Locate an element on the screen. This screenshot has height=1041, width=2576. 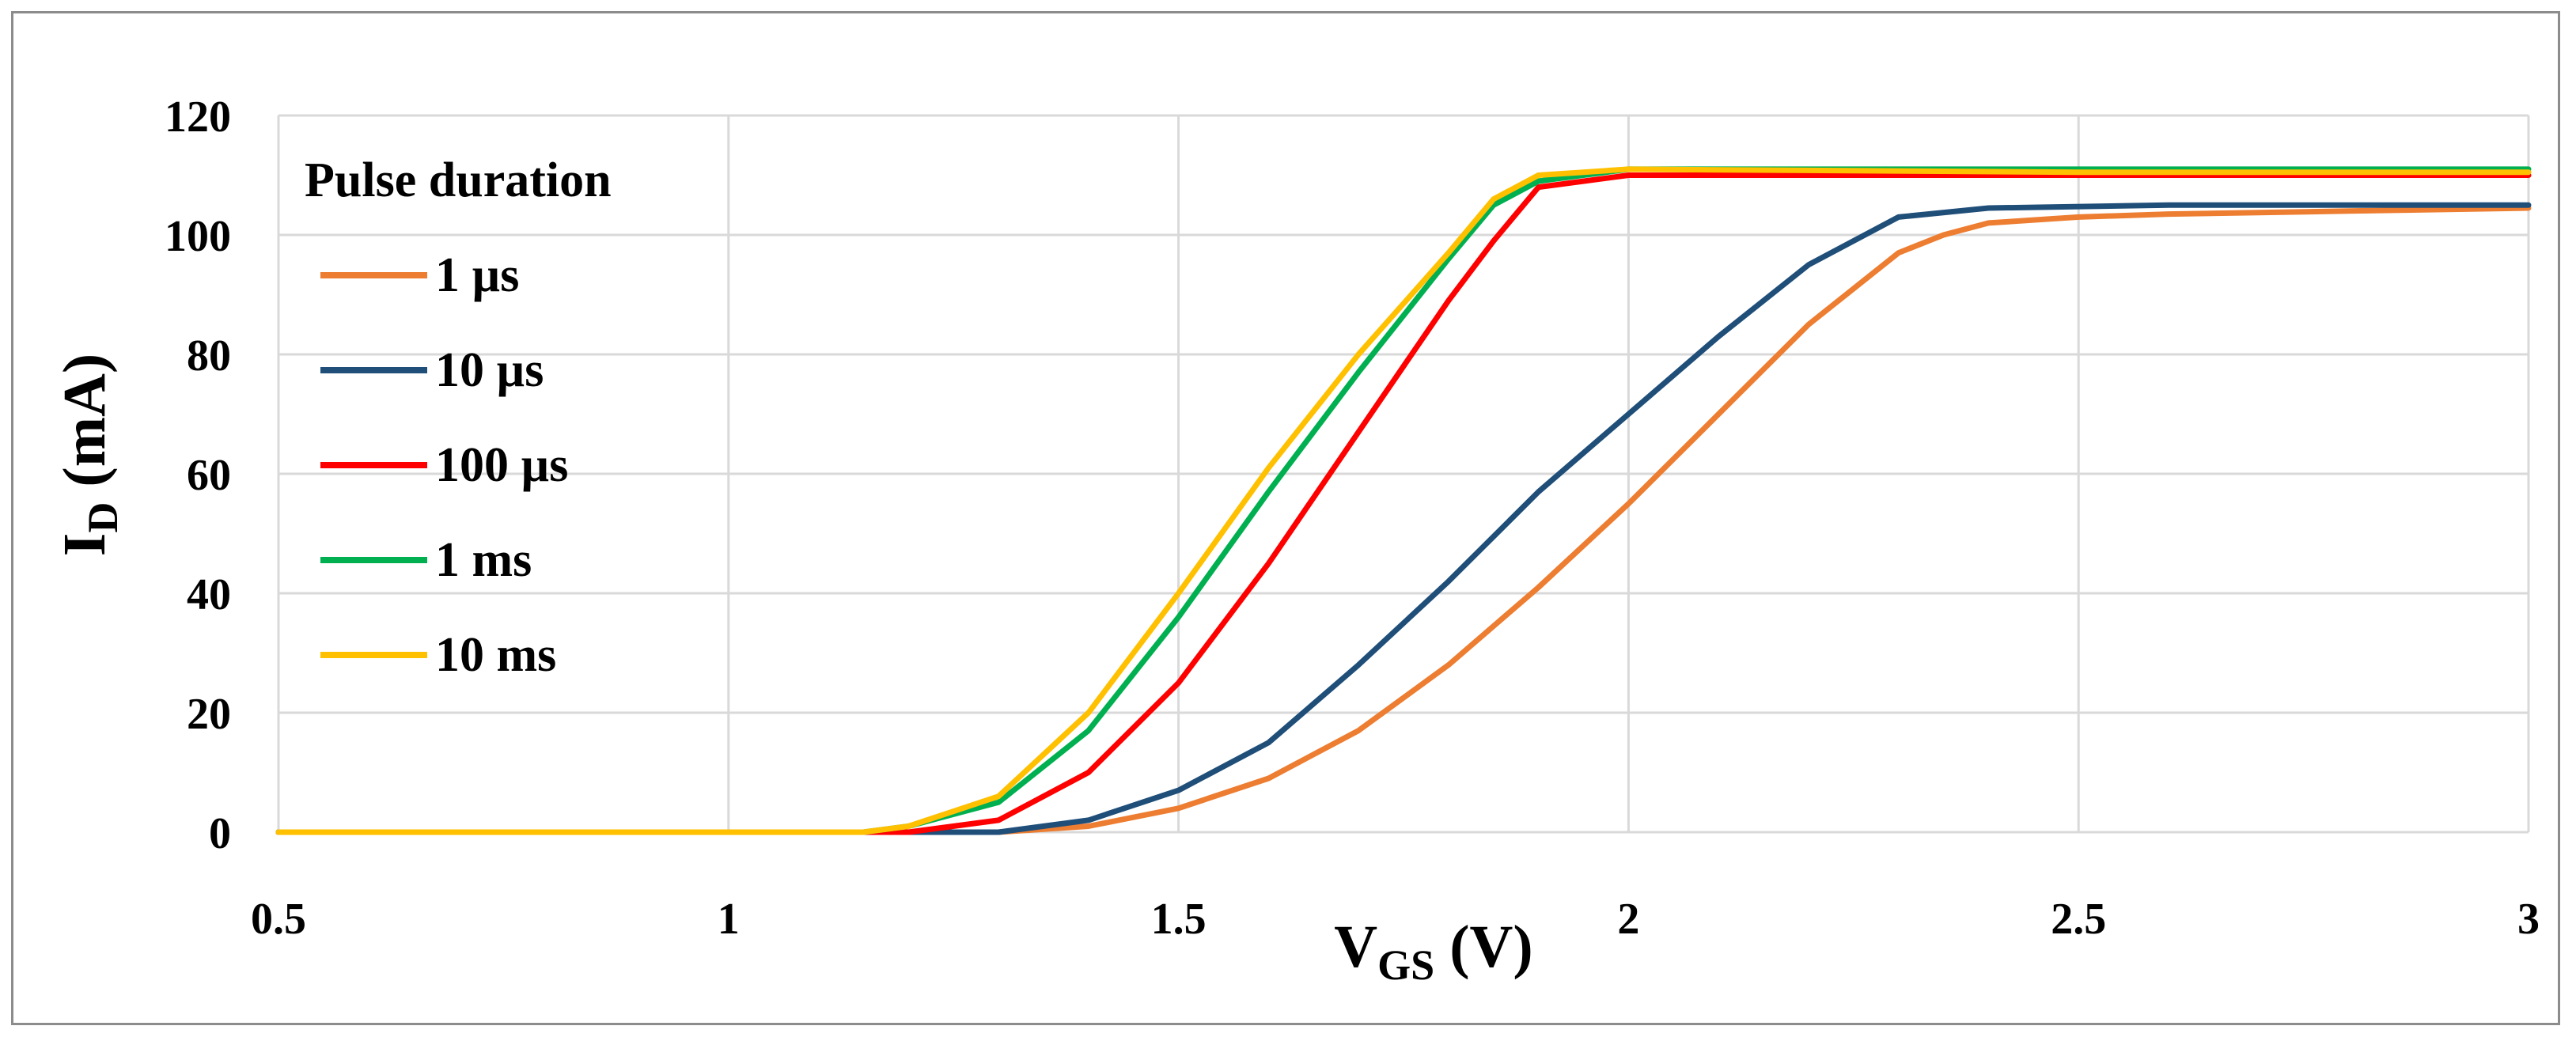
x-tick-label: 1 is located at coordinates (729, 919).